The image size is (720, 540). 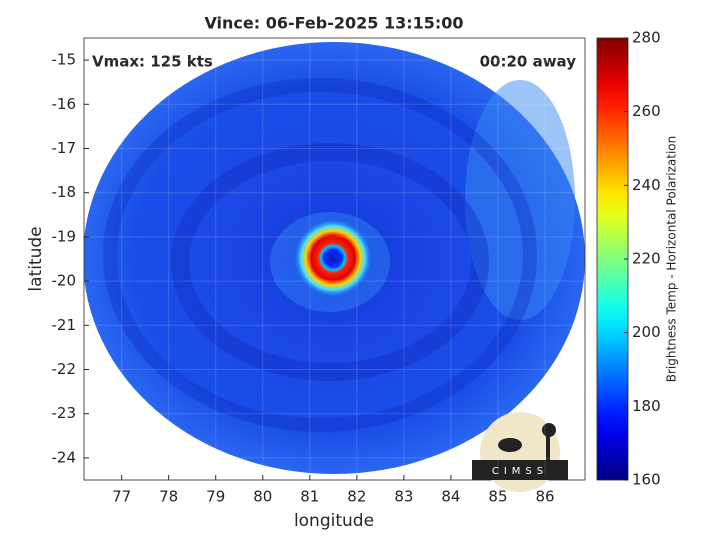 I want to click on y-tick-label: -20, so click(x=64, y=281).